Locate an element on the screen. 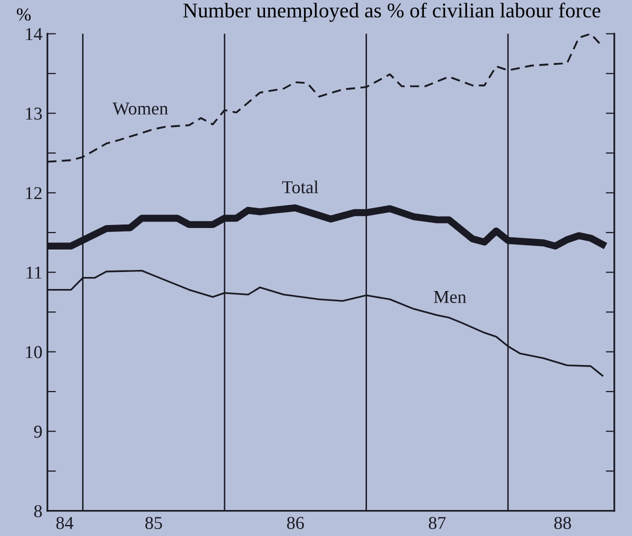 This screenshot has height=536, width=632. x-tick-label: 84 is located at coordinates (65, 523).